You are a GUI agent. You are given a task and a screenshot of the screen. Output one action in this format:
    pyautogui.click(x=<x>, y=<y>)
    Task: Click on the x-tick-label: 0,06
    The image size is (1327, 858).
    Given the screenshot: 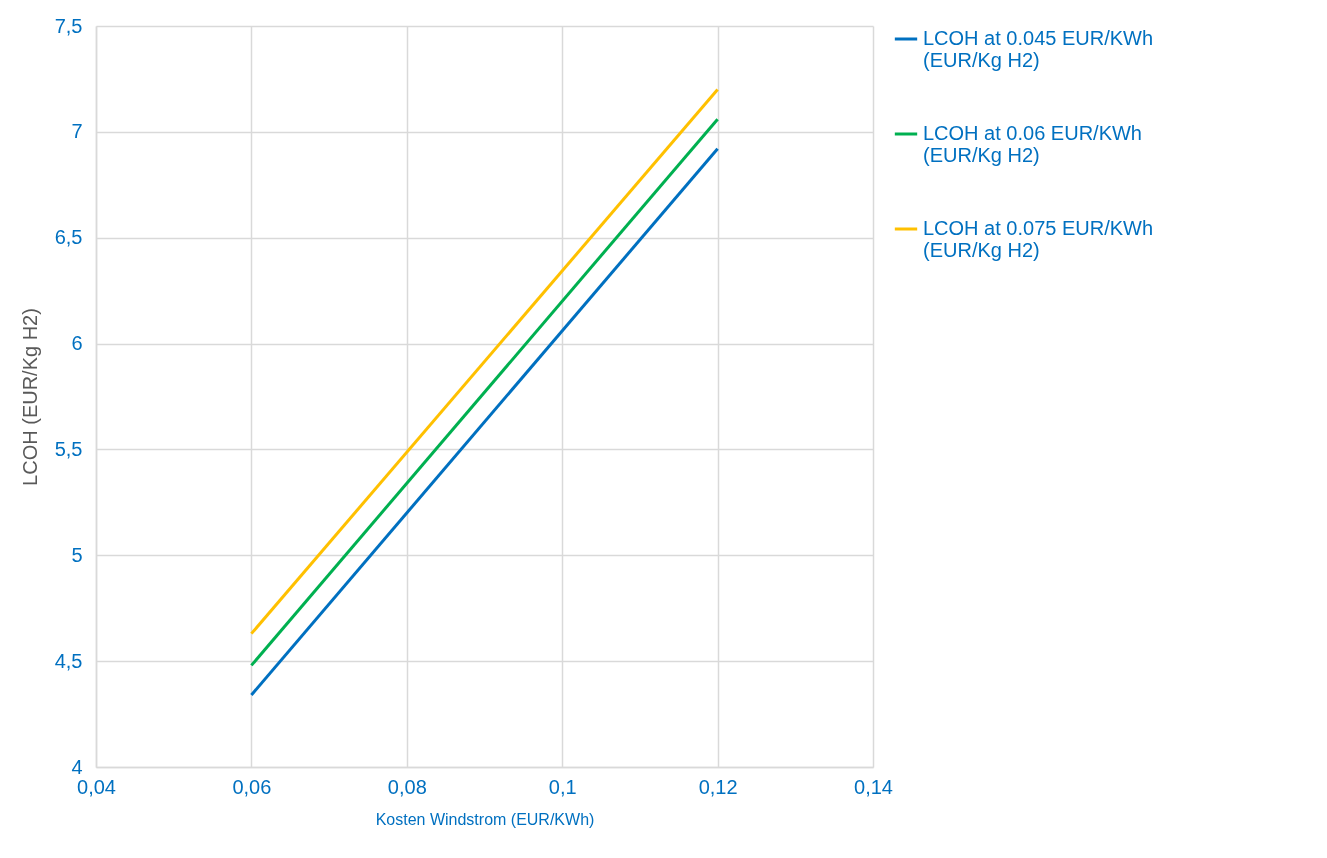 What is the action you would take?
    pyautogui.click(x=252, y=786)
    